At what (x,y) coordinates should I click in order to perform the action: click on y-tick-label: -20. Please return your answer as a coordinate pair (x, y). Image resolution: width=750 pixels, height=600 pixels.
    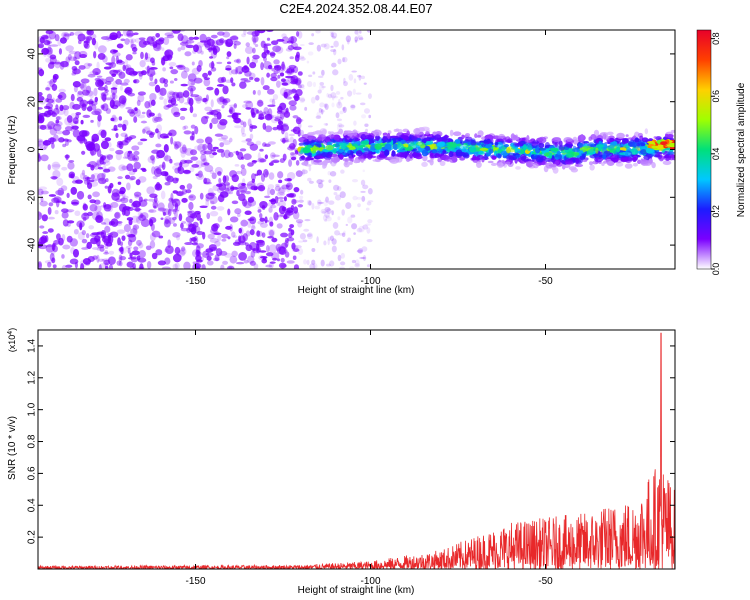
    Looking at the image, I should click on (32, 197).